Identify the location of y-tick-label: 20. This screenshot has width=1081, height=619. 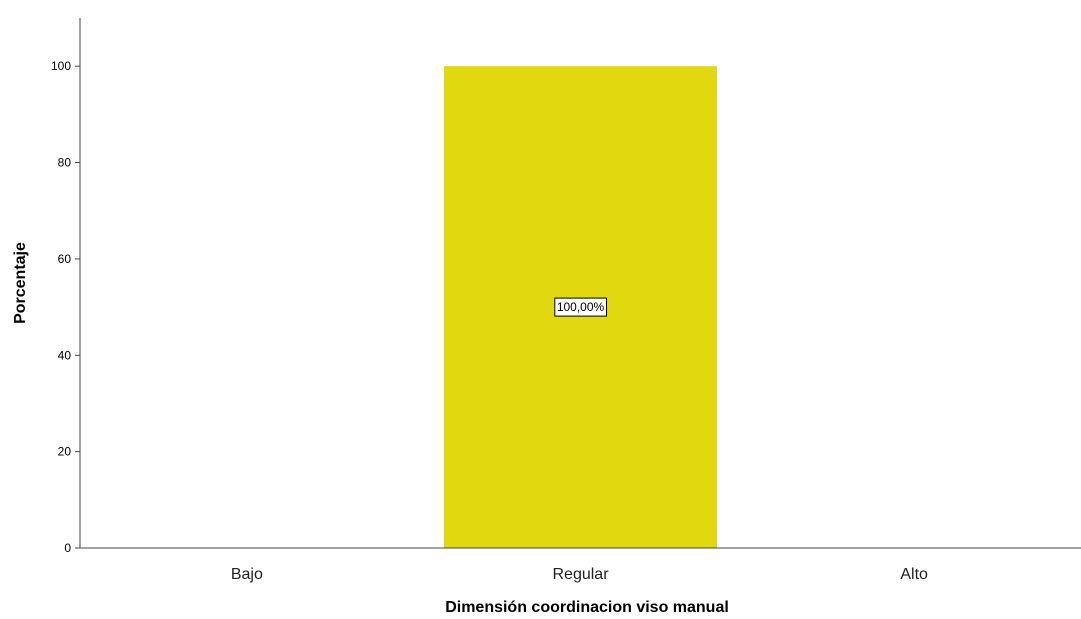
(65, 452).